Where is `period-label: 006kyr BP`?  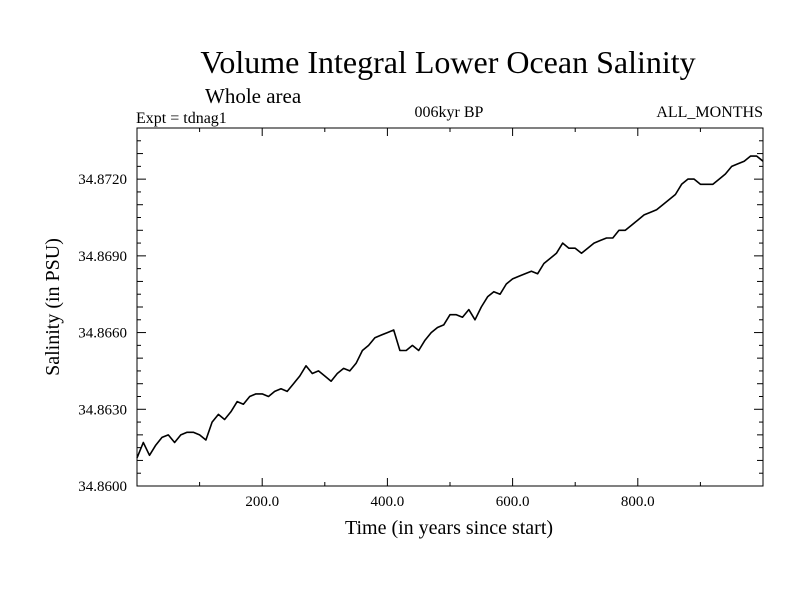 period-label: 006kyr BP is located at coordinates (449, 112).